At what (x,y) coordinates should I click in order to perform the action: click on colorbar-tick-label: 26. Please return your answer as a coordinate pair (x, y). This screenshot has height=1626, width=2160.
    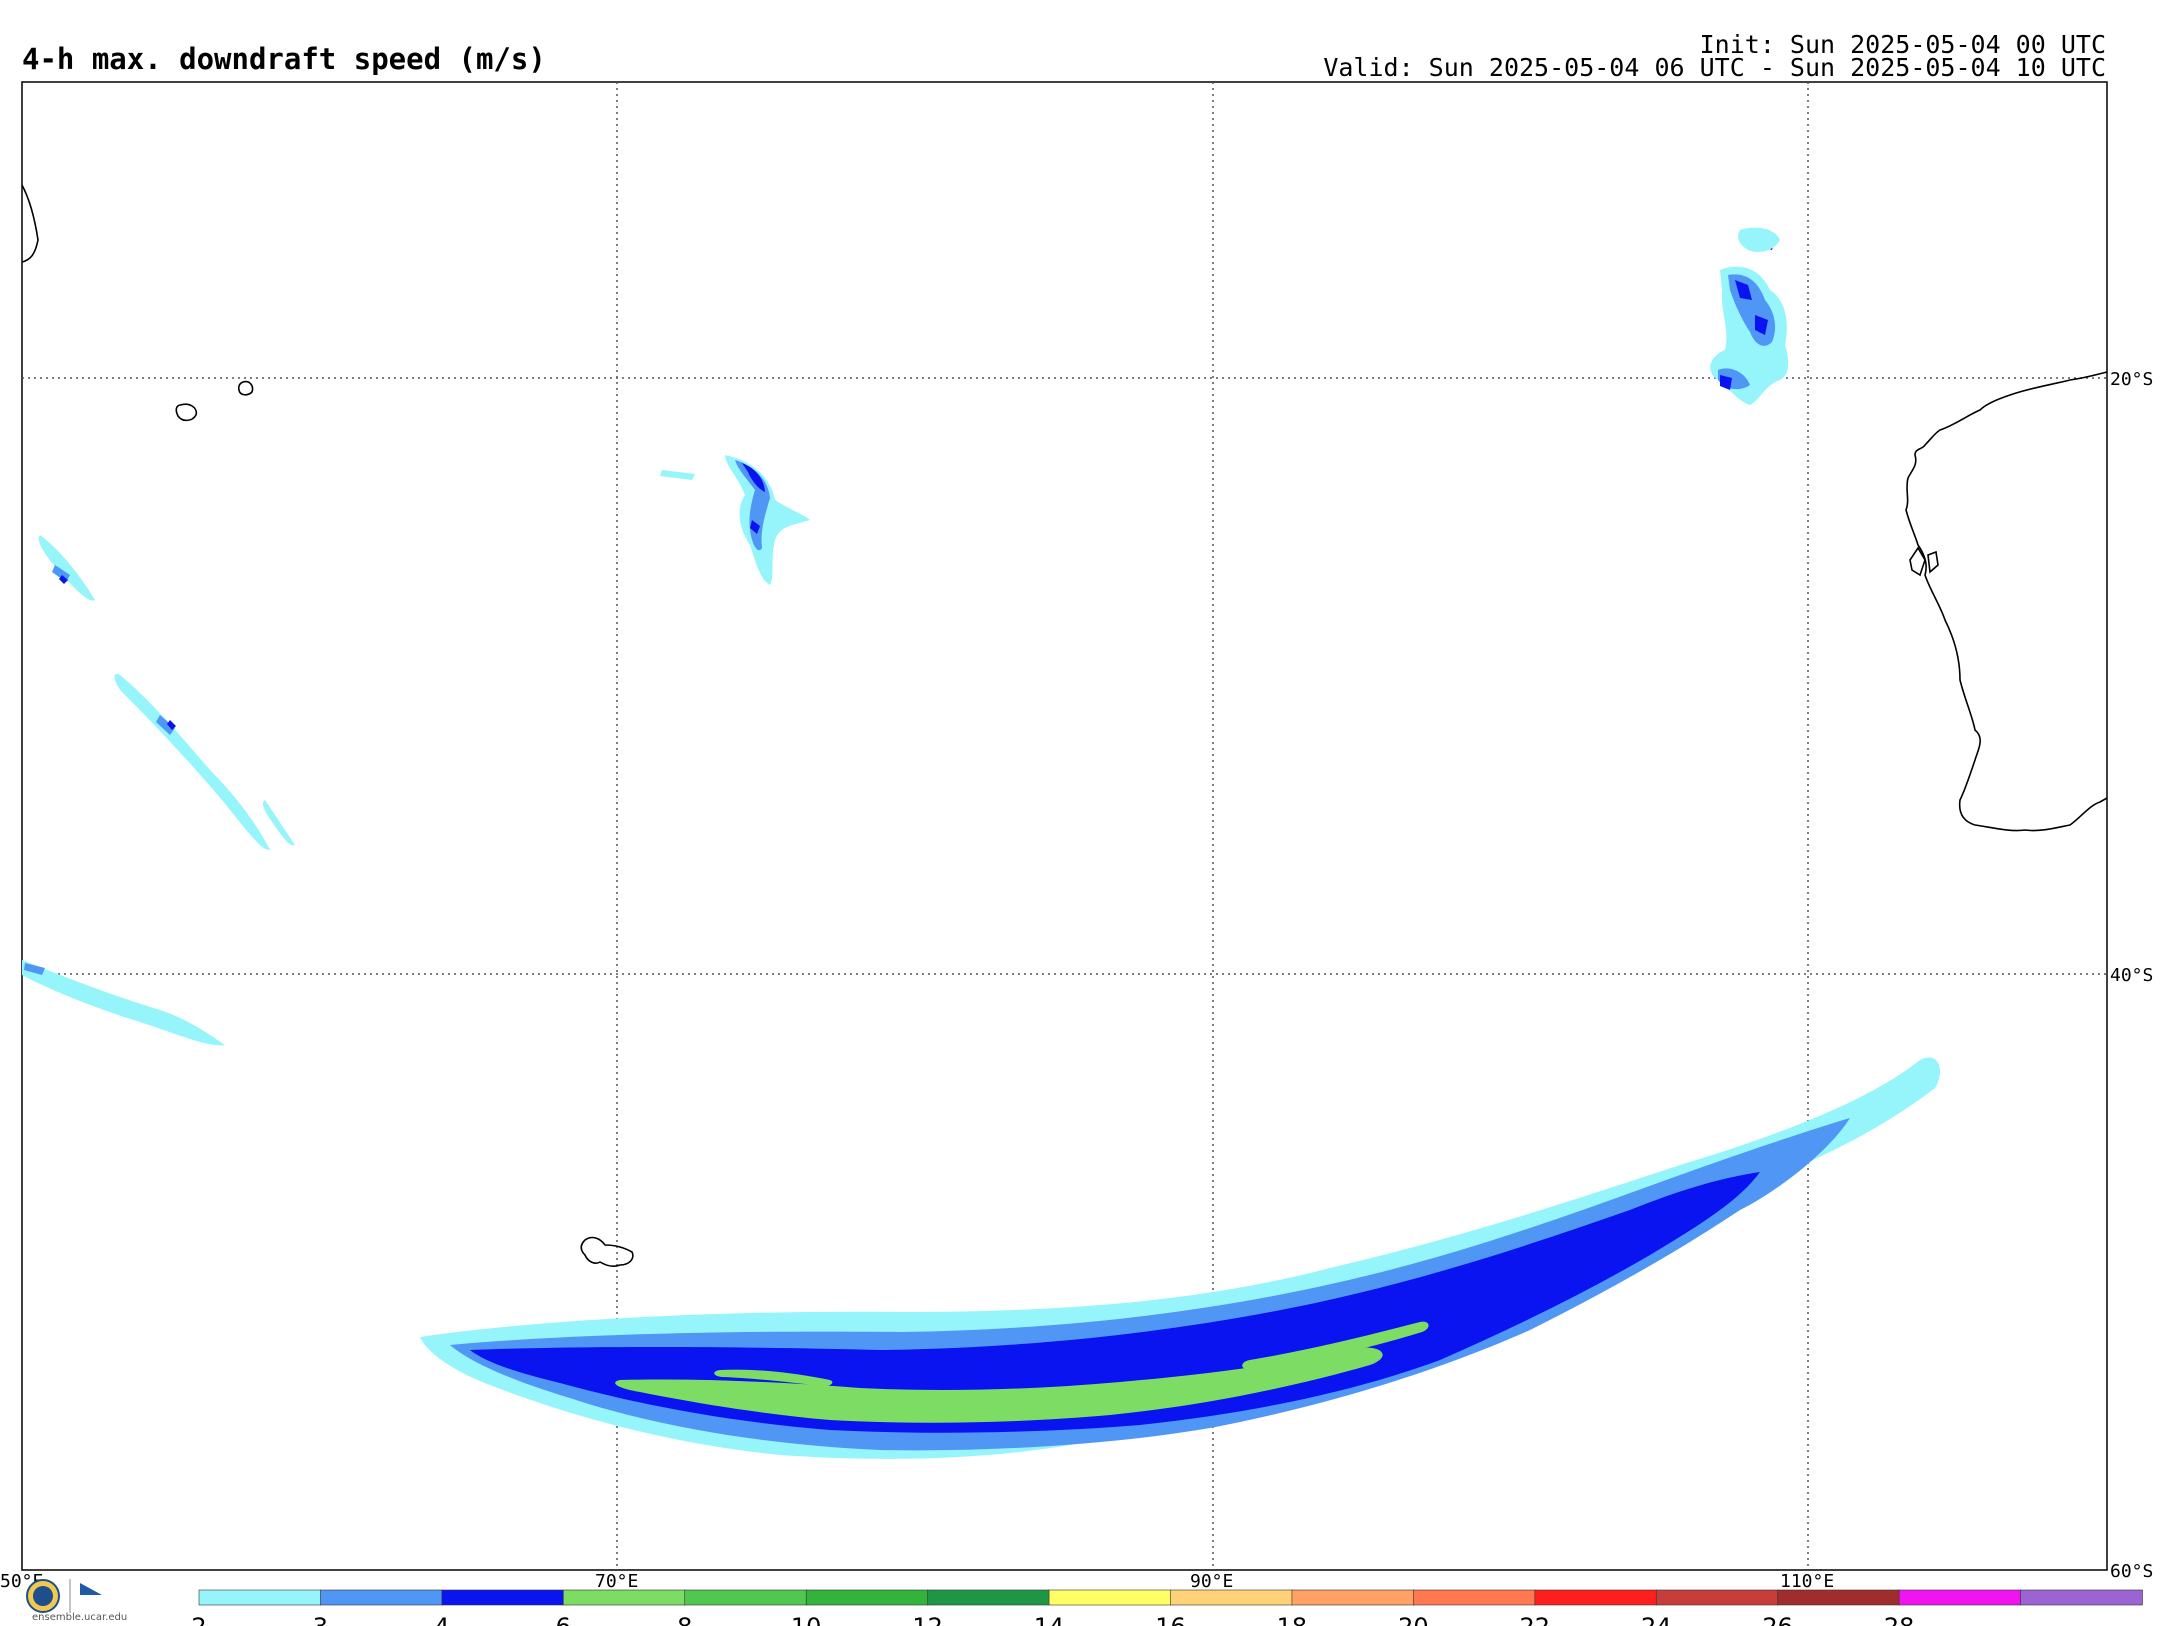
    Looking at the image, I should click on (1777, 1619).